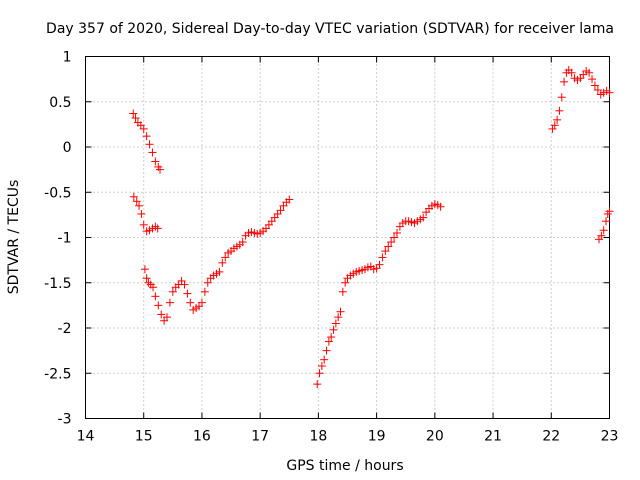 The image size is (640, 480). I want to click on y-tick-label: -2, so click(65, 329).